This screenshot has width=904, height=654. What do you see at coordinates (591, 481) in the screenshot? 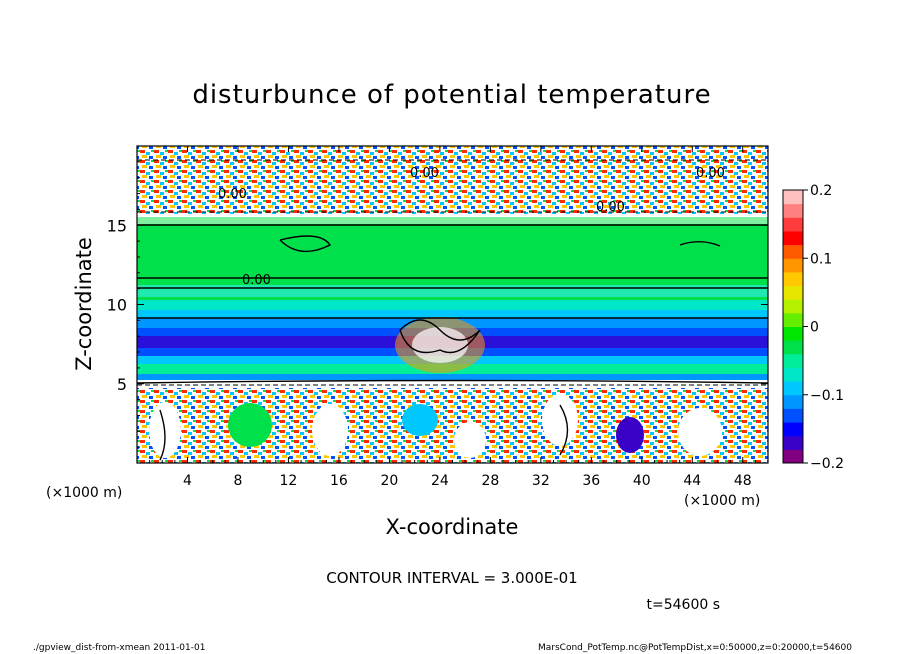
I see `x-tick-label: 36` at bounding box center [591, 481].